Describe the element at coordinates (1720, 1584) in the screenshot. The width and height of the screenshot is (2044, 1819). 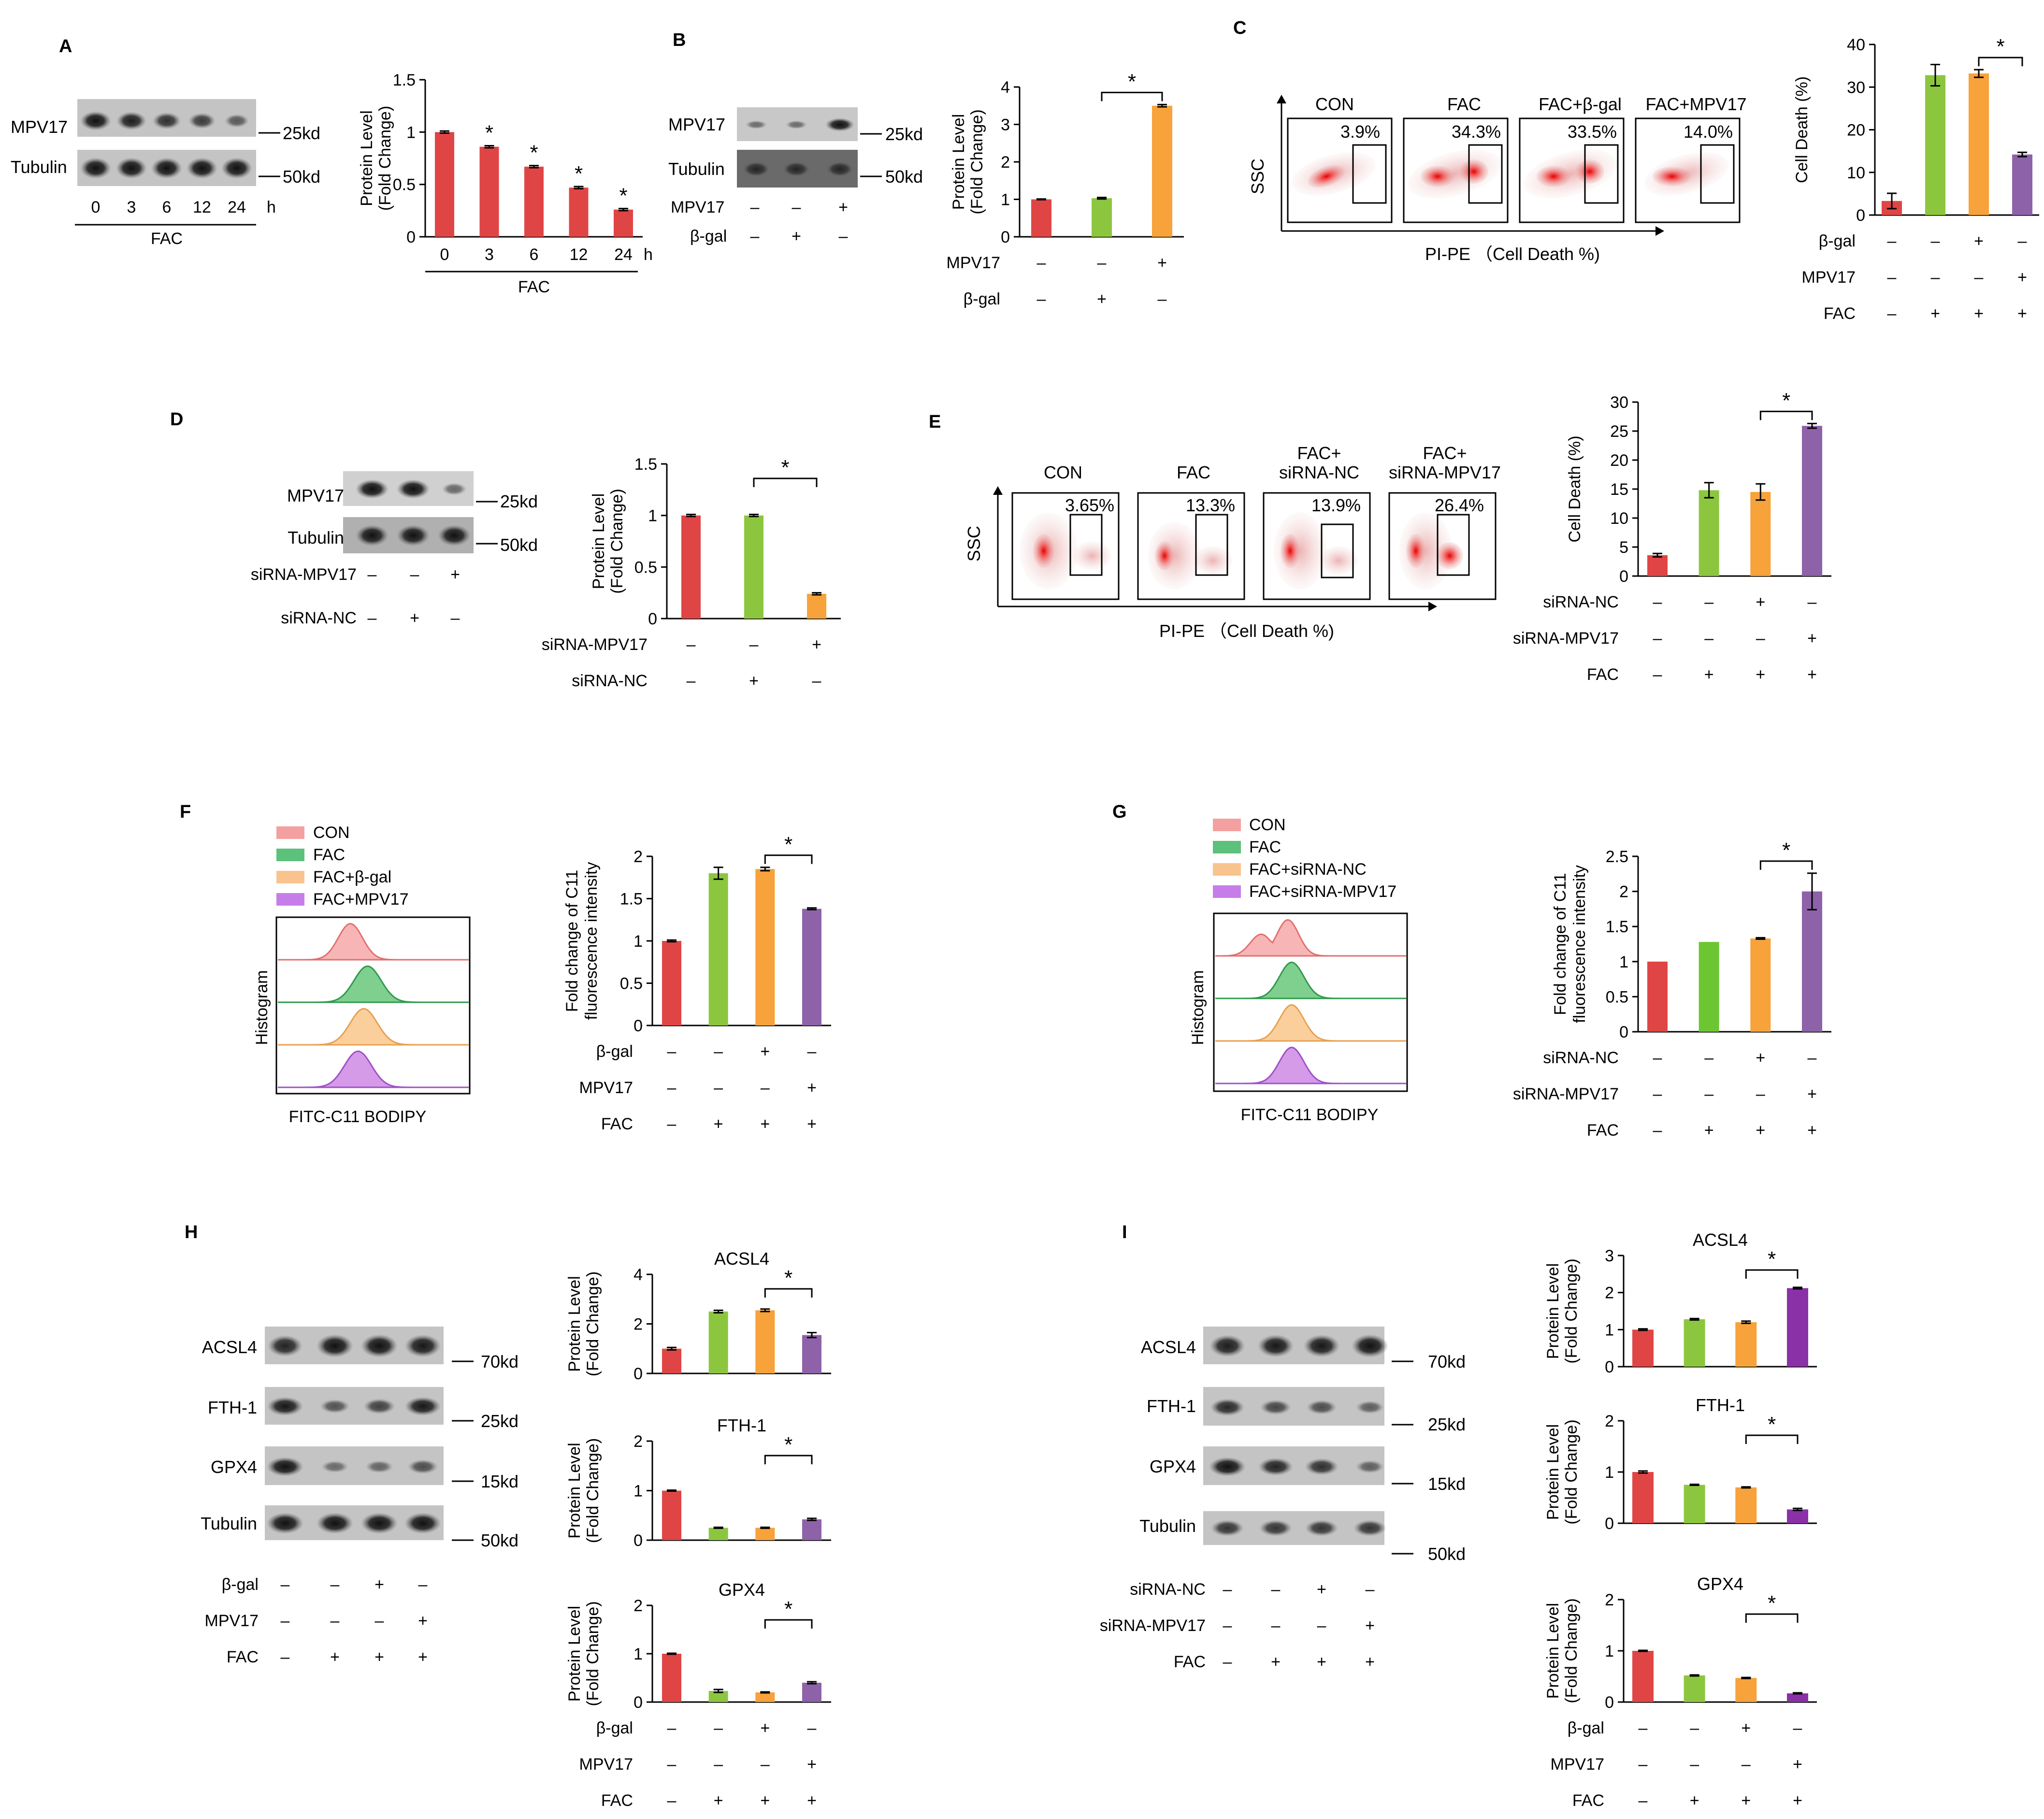
I see `chart-title: GPX4` at that location.